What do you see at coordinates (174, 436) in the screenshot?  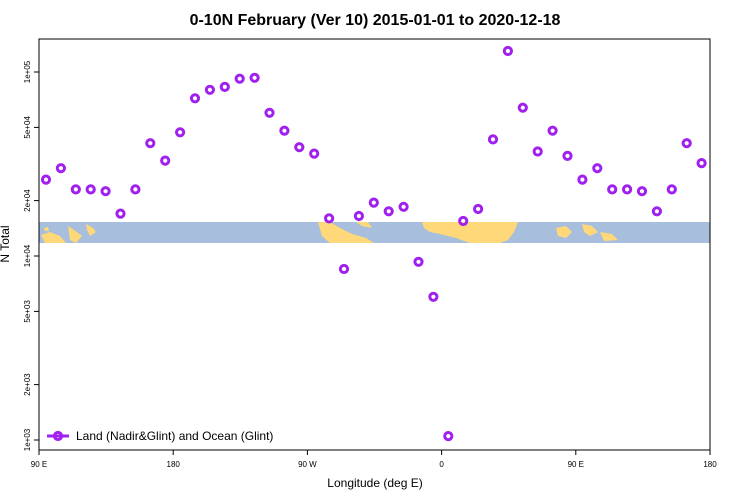 I see `legend-label: Land (Nadir&Glint) and Ocean (Glint)` at bounding box center [174, 436].